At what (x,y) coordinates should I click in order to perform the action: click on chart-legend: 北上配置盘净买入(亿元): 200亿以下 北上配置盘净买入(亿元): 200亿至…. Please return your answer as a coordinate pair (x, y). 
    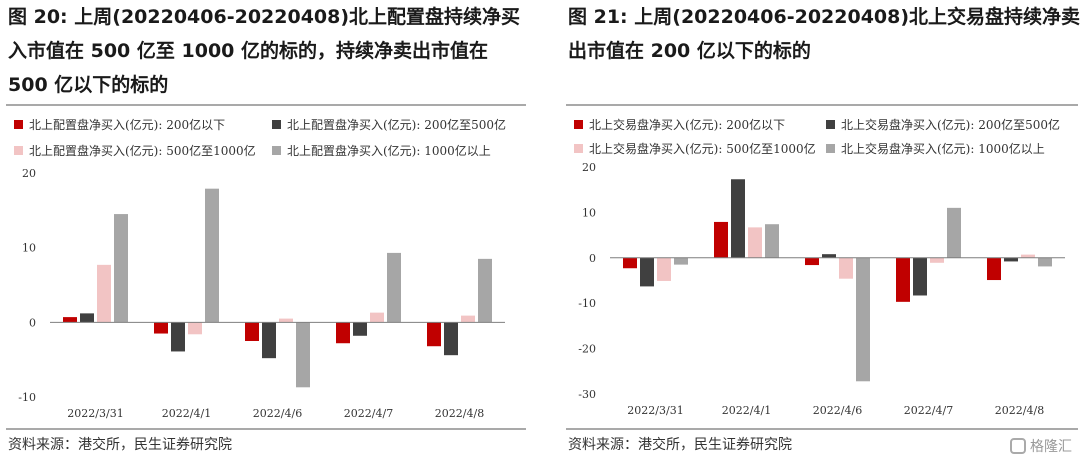
    Looking at the image, I should click on (265, 137).